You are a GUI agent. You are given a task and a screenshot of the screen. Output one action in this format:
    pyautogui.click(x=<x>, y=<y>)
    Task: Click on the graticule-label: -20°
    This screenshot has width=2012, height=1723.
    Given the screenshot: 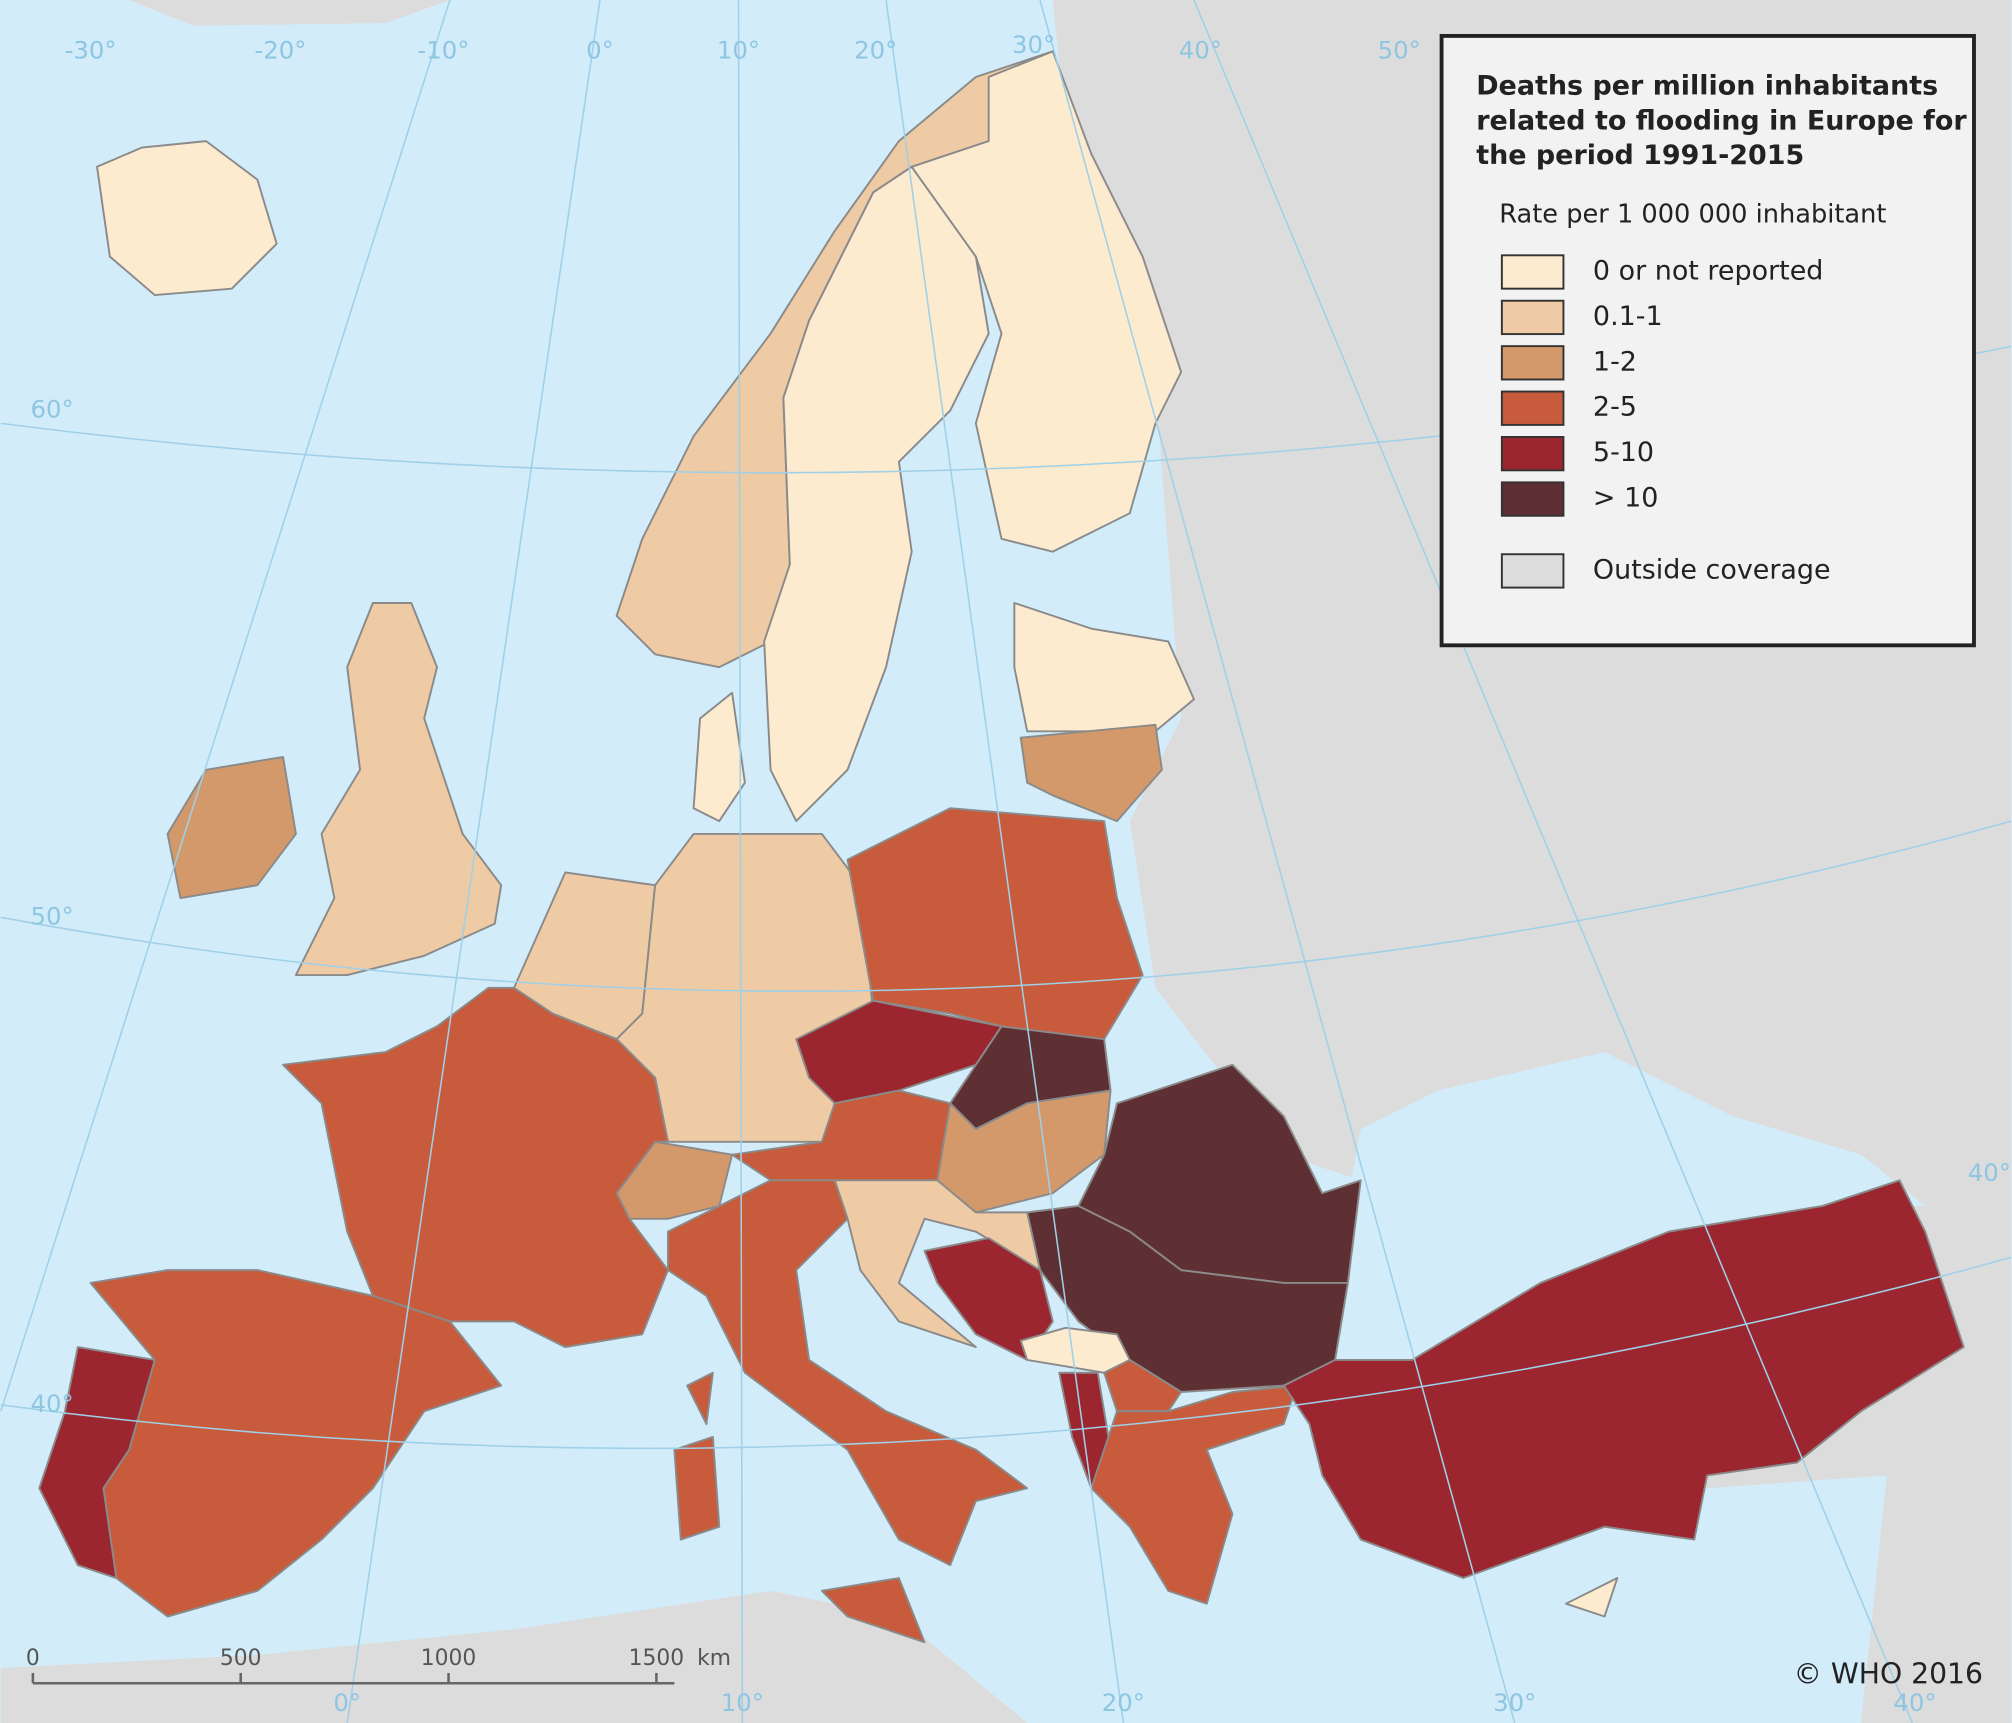 What is the action you would take?
    pyautogui.click(x=281, y=49)
    